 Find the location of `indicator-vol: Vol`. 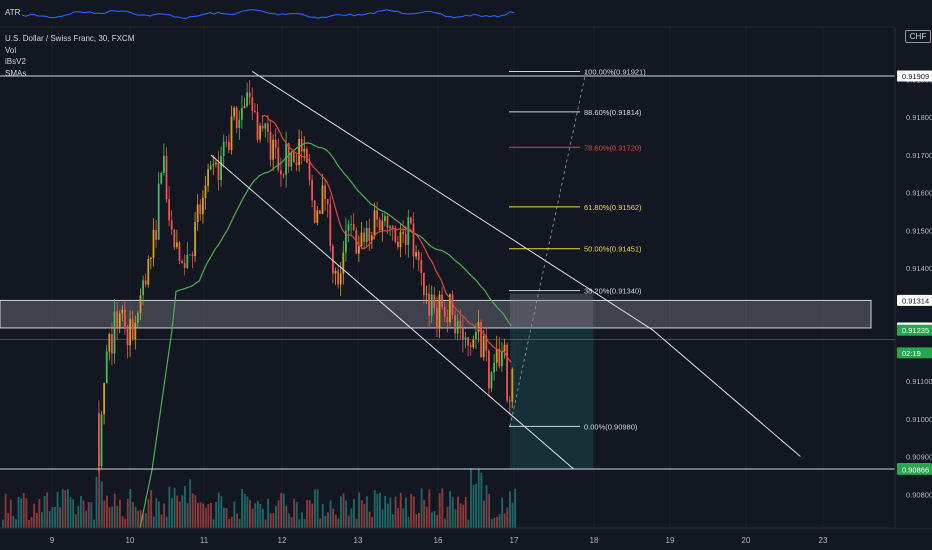

indicator-vol: Vol is located at coordinates (11, 50).